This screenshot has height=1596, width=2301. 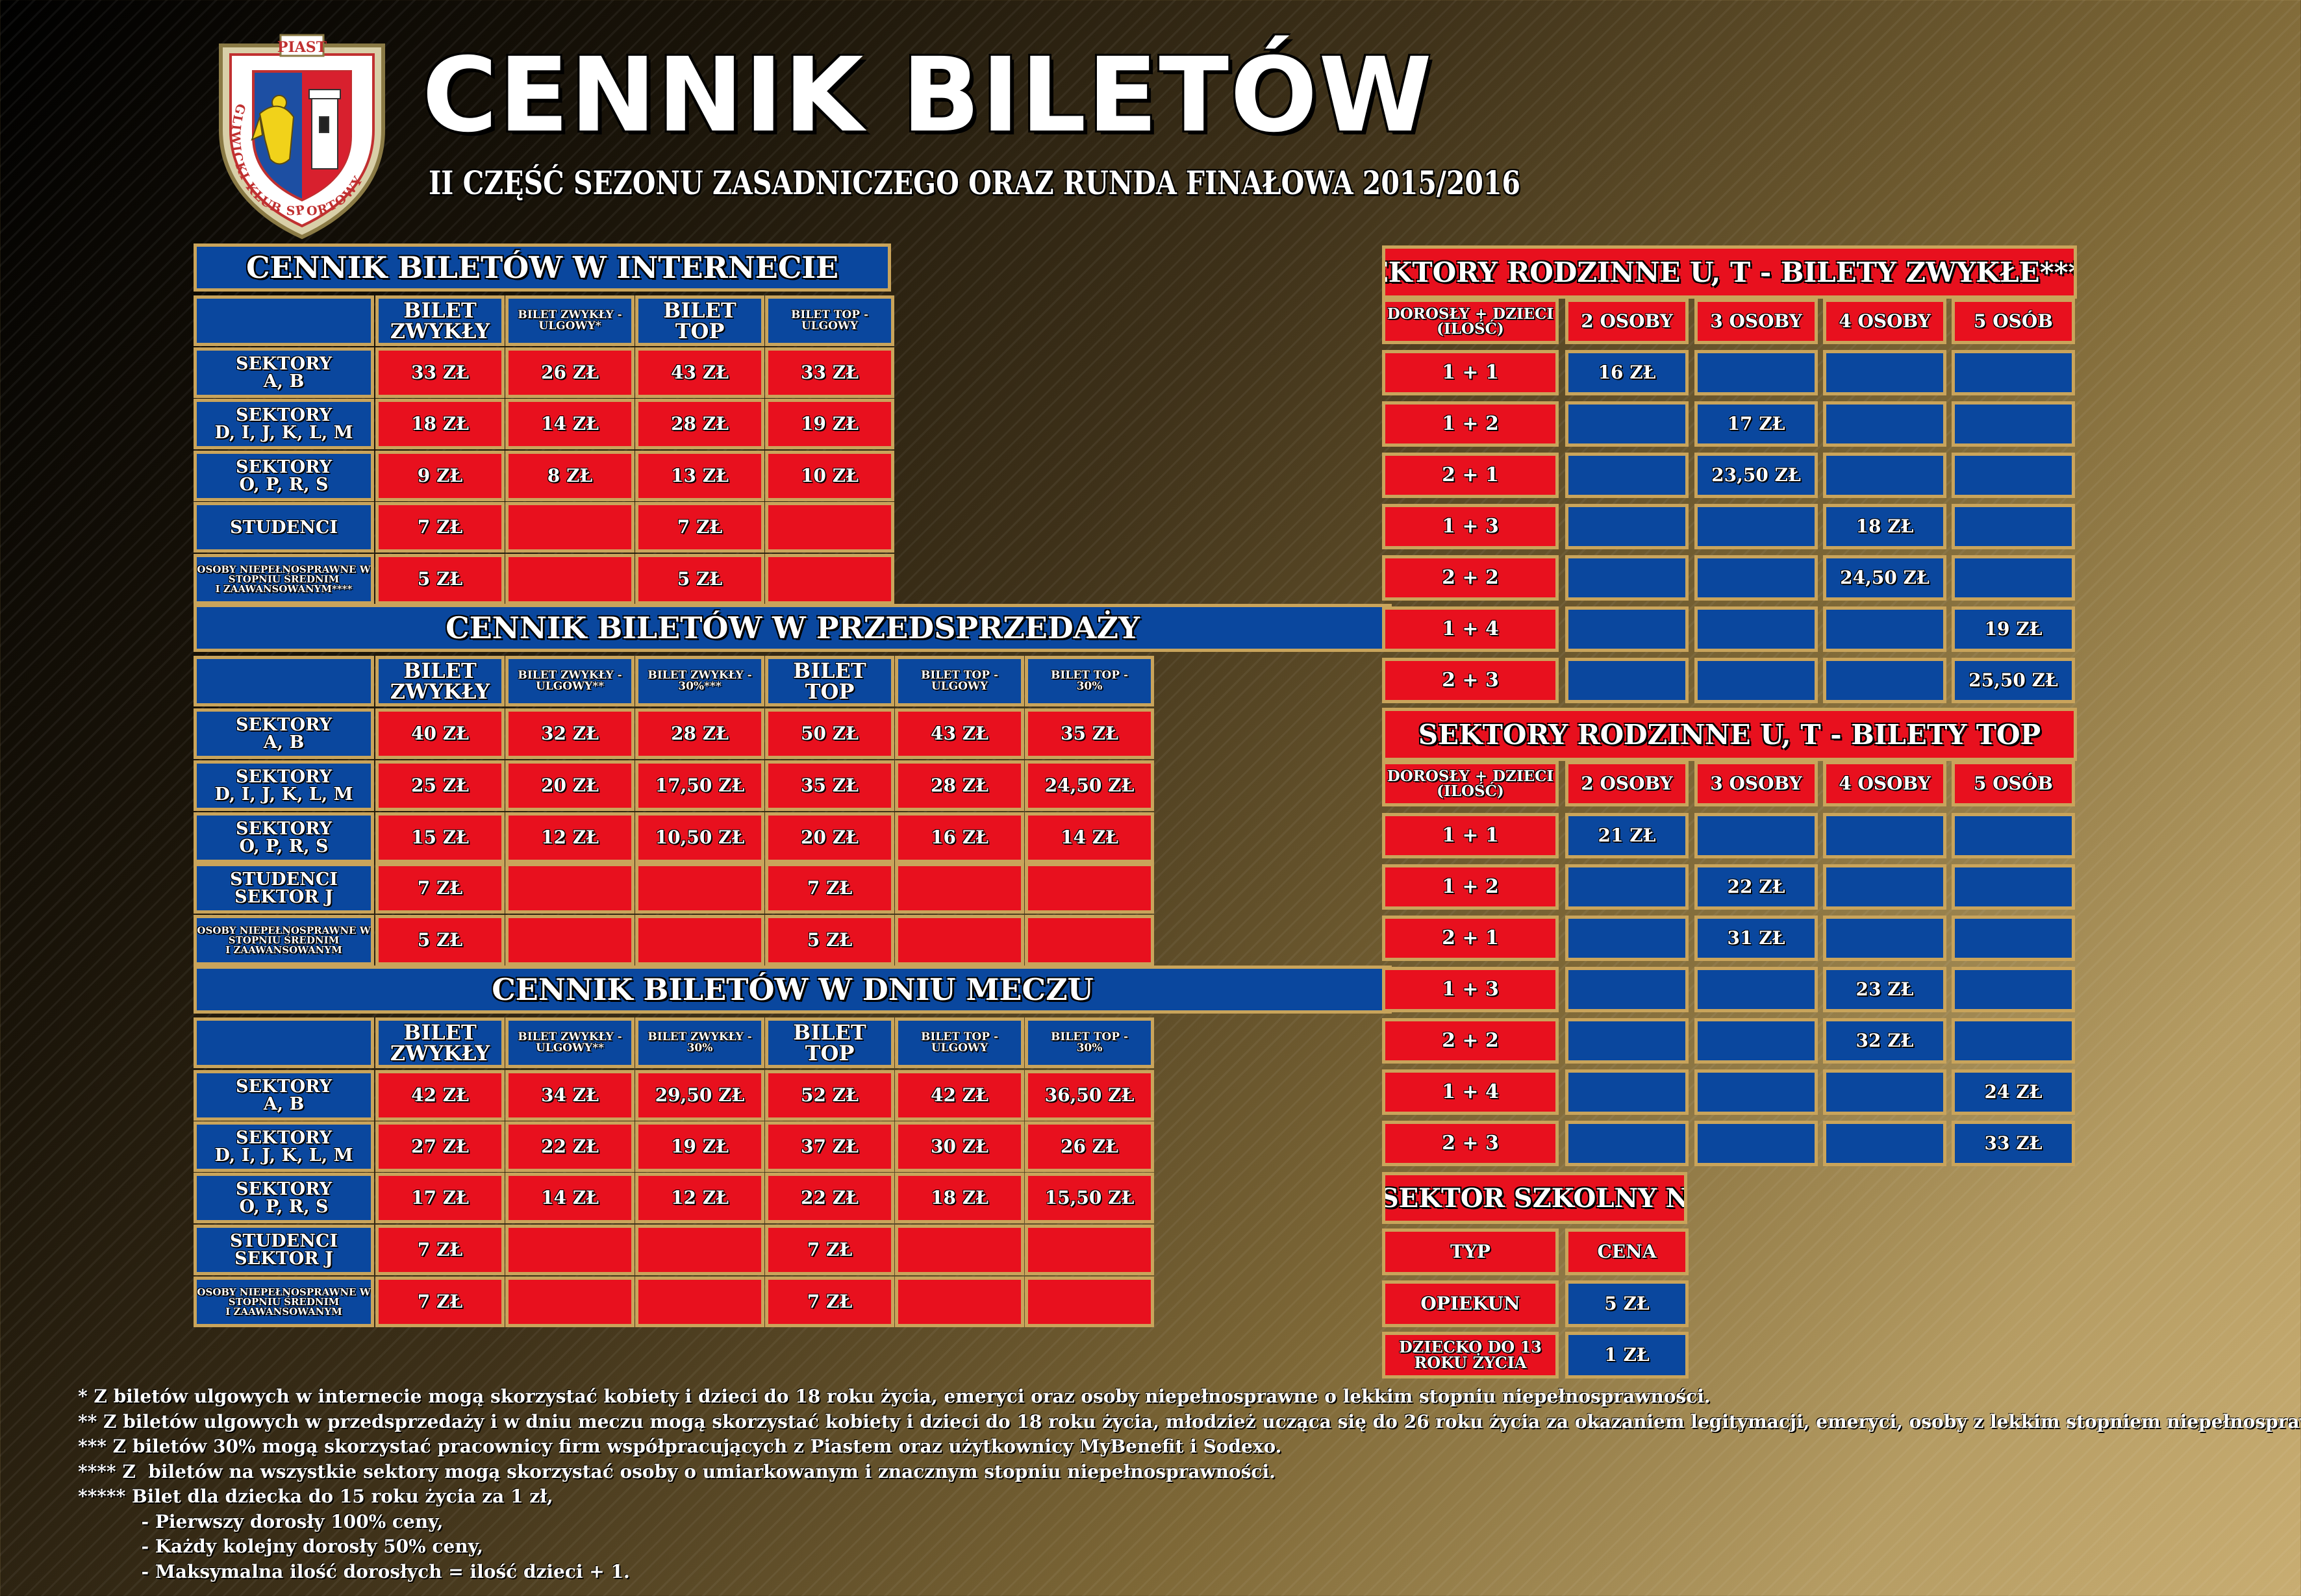 I want to click on logo-text-top: PIAST, so click(x=302, y=47).